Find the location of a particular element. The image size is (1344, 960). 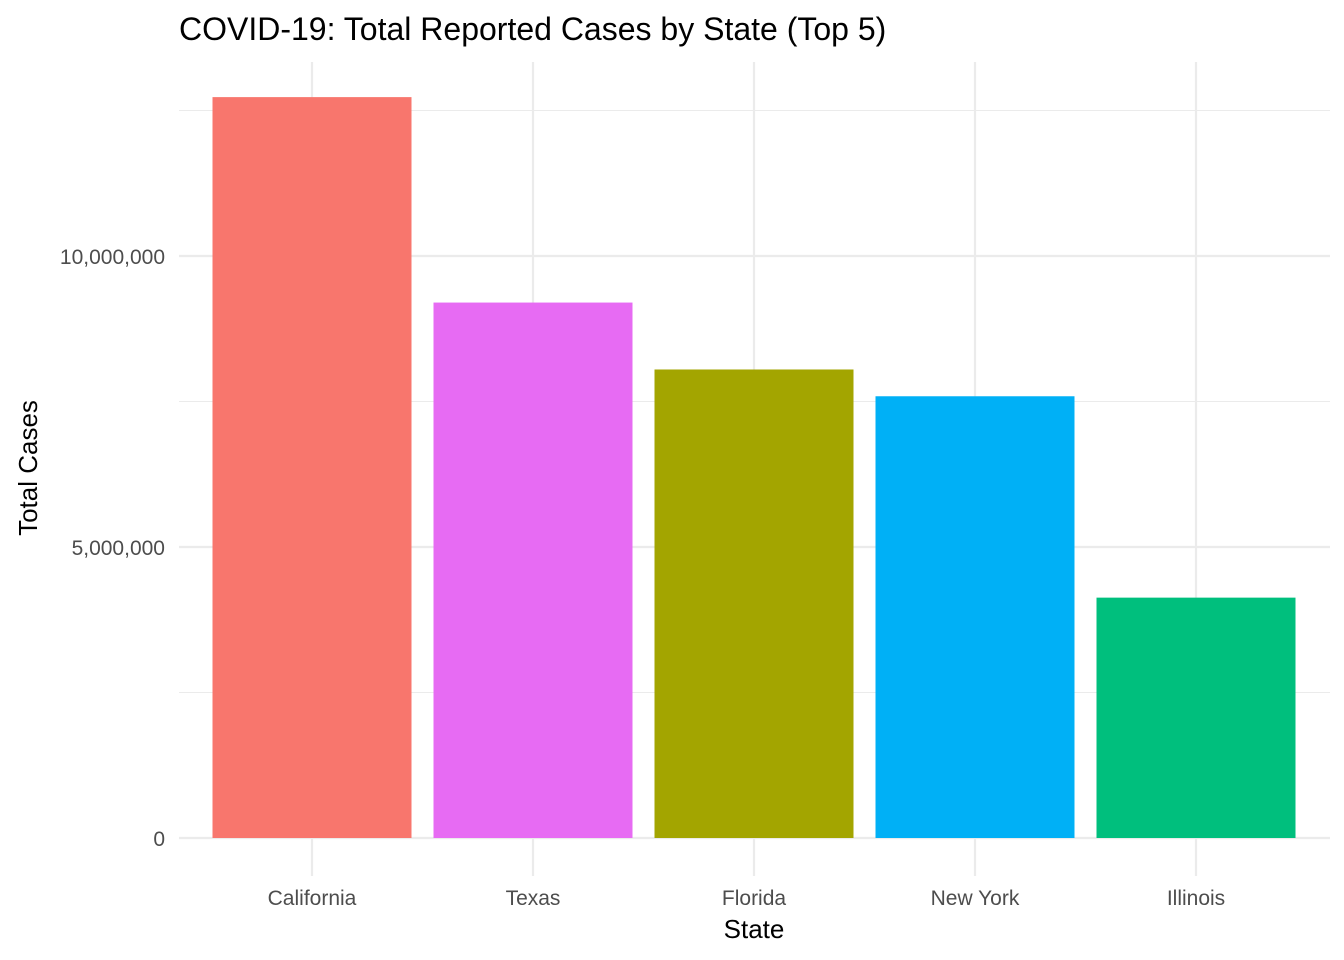

y-axis-title: Total Cases is located at coordinates (28, 468).